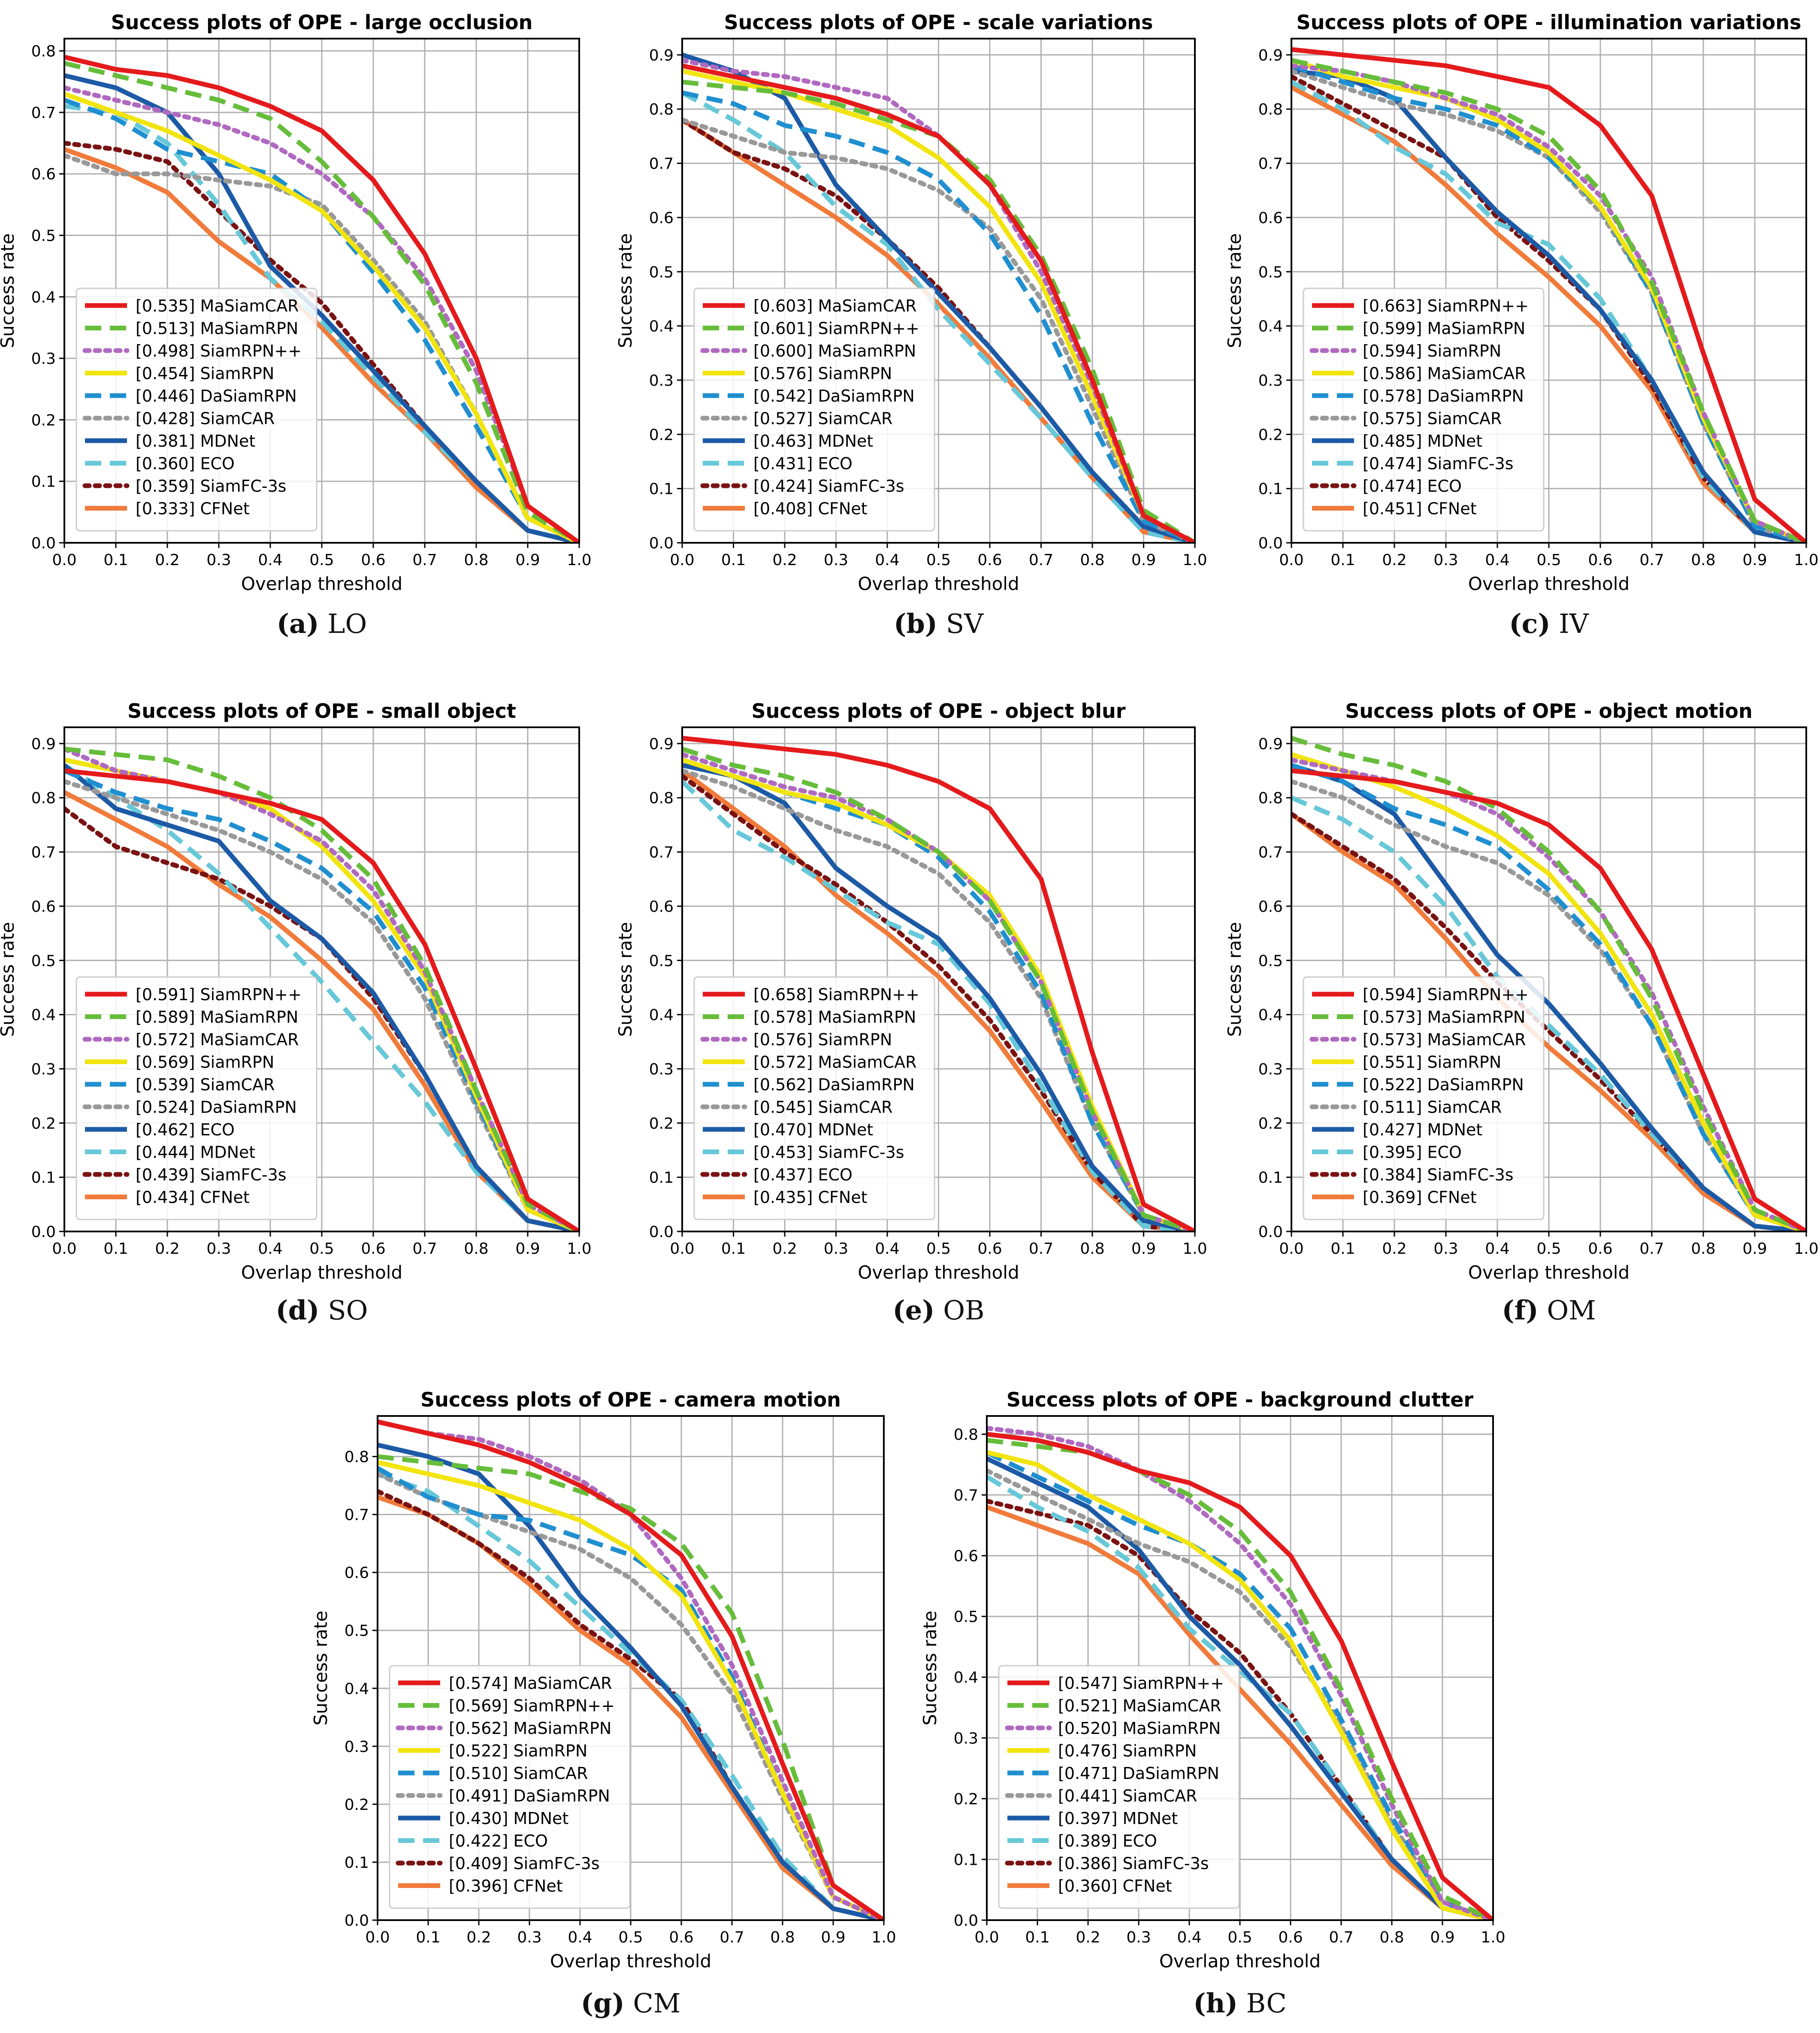 The height and width of the screenshot is (2033, 1820). Describe the element at coordinates (1138, 1773) in the screenshot. I see `legend-label: [0.471] DaSiamRPN` at that location.